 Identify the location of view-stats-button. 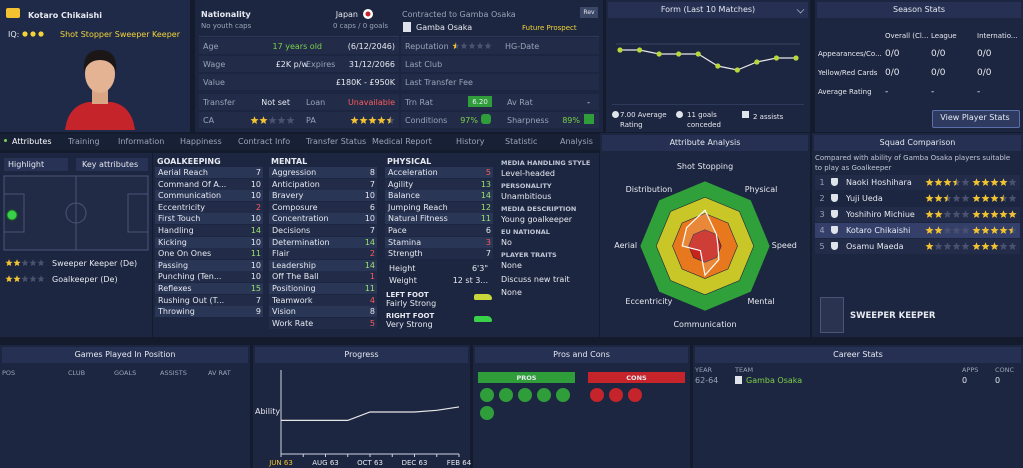
(976, 119).